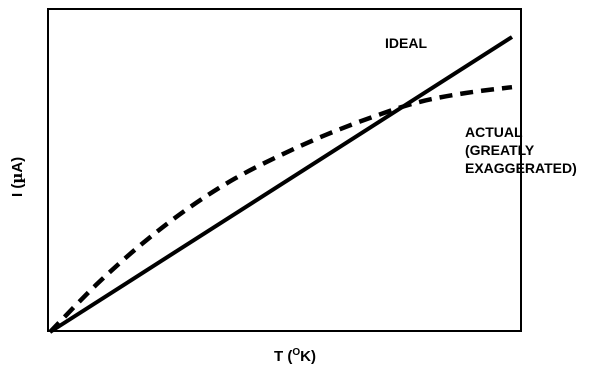 The image size is (609, 369). What do you see at coordinates (17, 165) in the screenshot?
I see `y-axis-label-end: A)` at bounding box center [17, 165].